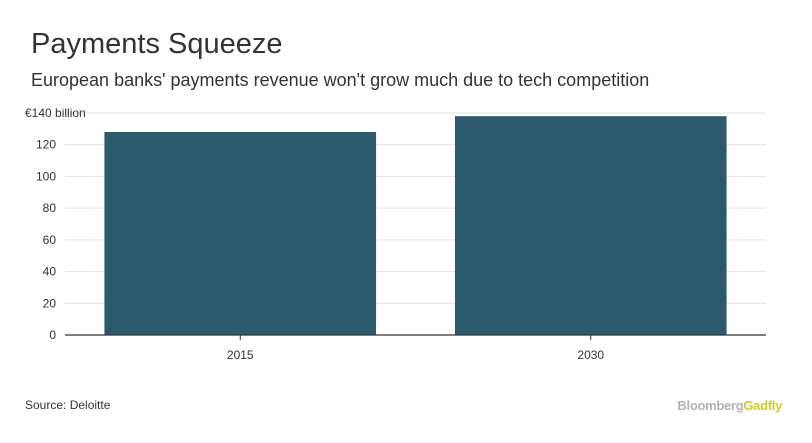 The width and height of the screenshot is (812, 443). Describe the element at coordinates (50, 240) in the screenshot. I see `y-tick-label: 60` at that location.